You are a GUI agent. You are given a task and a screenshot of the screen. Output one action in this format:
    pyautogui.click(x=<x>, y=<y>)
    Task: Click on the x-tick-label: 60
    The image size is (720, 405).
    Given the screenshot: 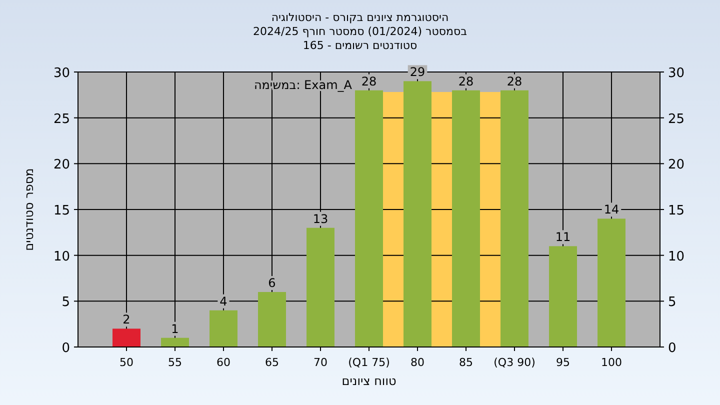 What is the action you would take?
    pyautogui.click(x=223, y=362)
    